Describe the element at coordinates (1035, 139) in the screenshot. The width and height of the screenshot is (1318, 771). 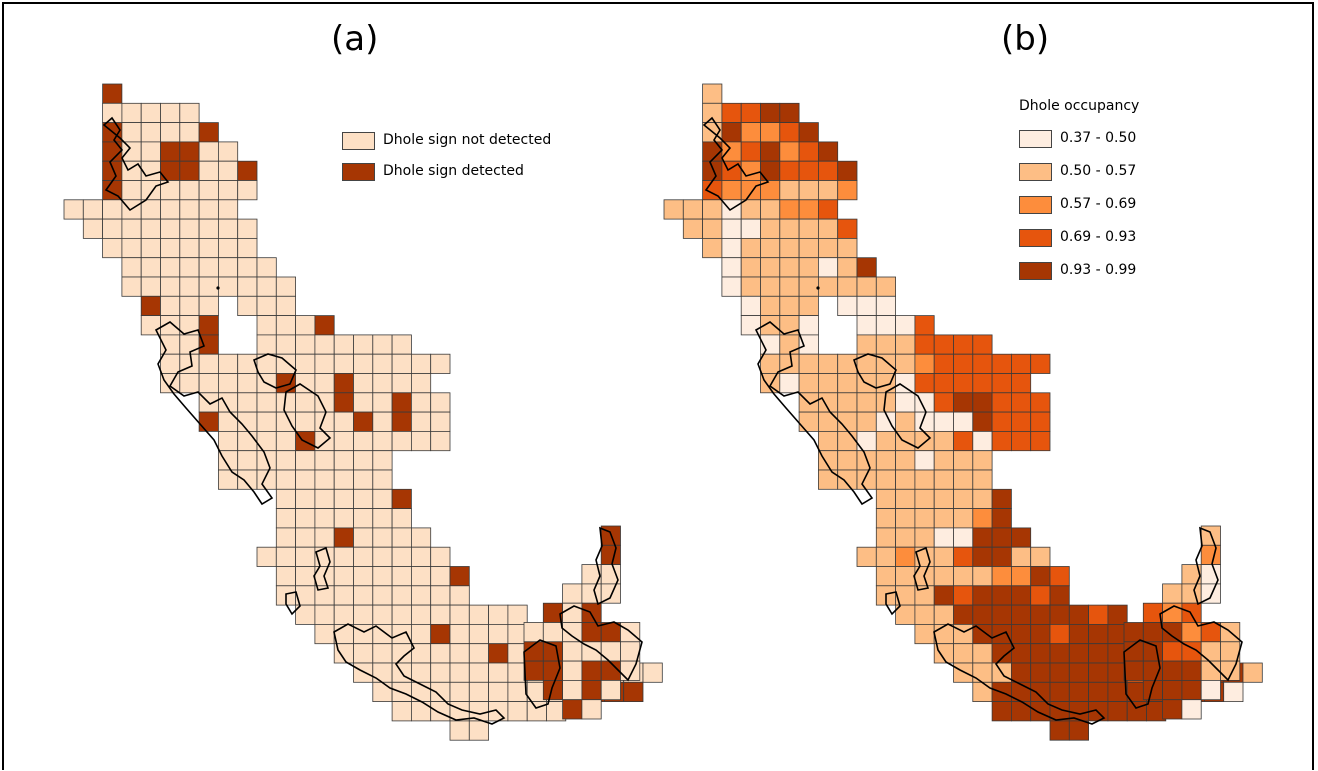
I see `legend-b-swatch` at that location.